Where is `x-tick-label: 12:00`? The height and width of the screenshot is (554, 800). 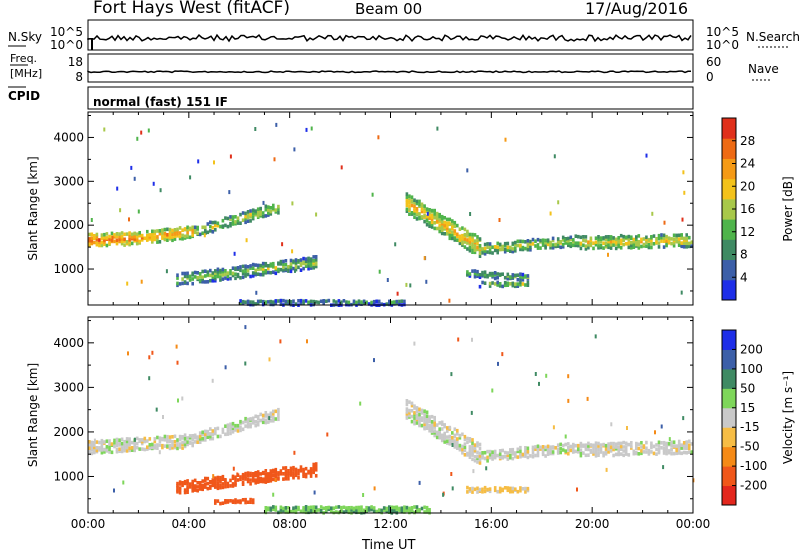 x-tick-label: 12:00 is located at coordinates (390, 524).